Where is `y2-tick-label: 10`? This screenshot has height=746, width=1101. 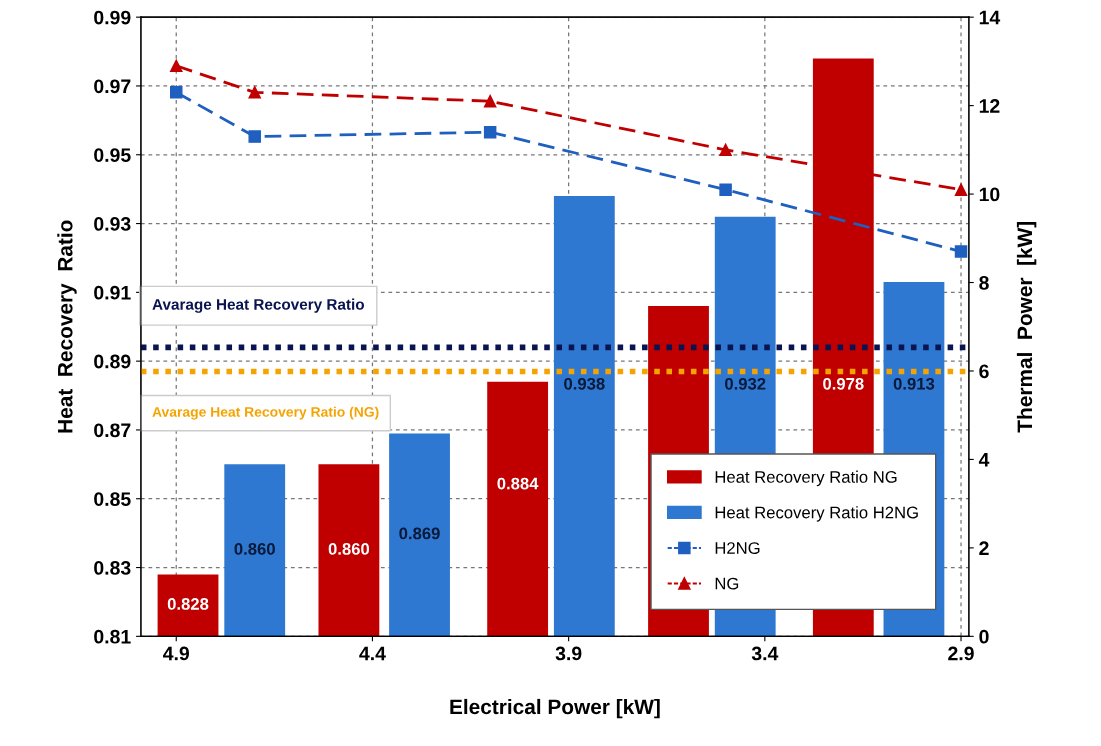 y2-tick-label: 10 is located at coordinates (989, 194).